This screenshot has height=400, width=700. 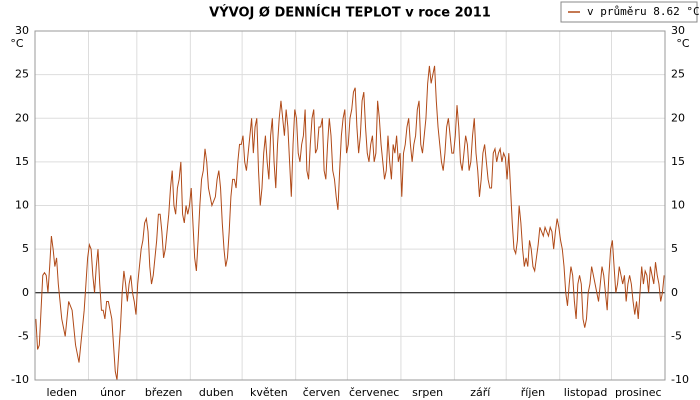 I want to click on y-tick-label: 20, so click(x=22, y=117).